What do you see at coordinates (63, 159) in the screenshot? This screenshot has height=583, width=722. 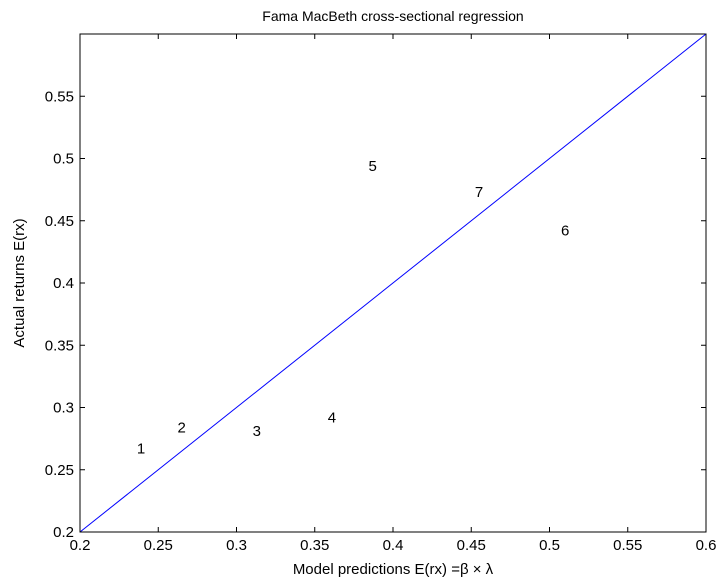 I see `y-tick-label: 0.5` at bounding box center [63, 159].